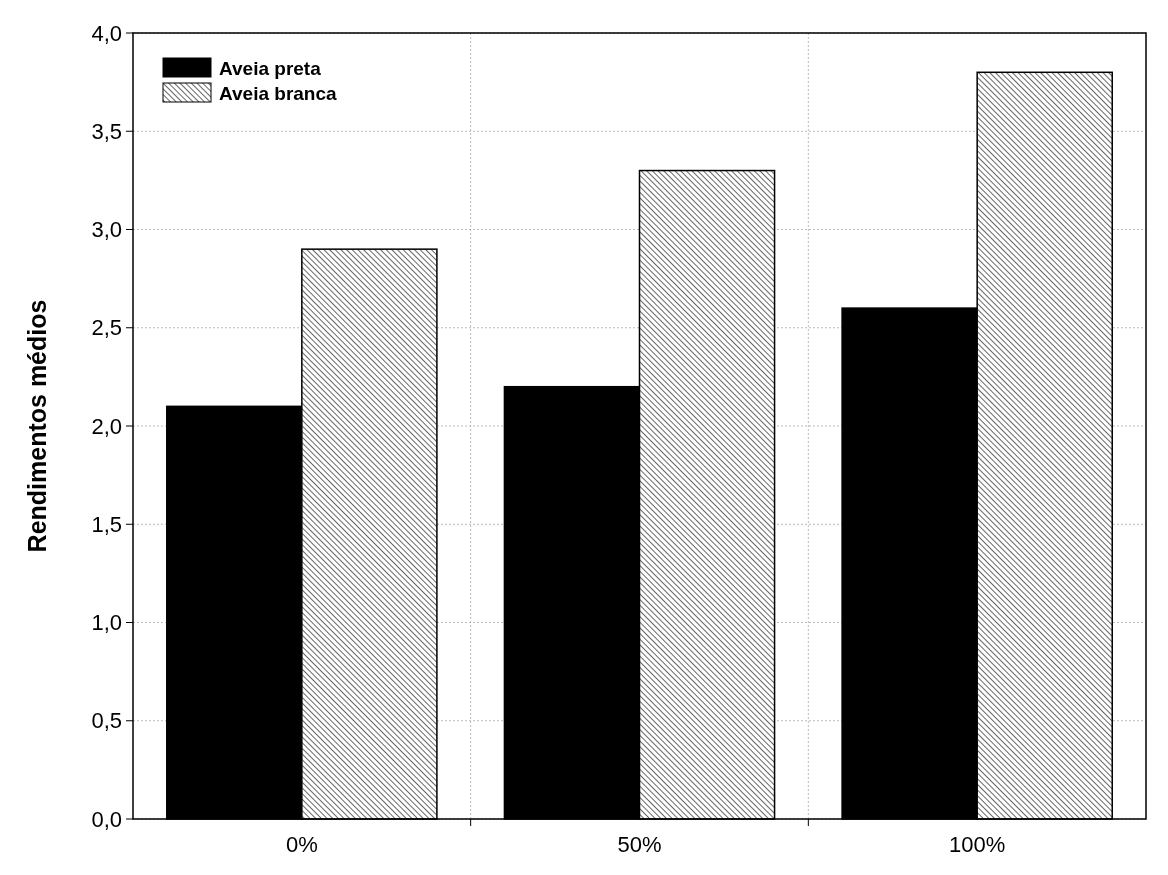 The height and width of the screenshot is (875, 1168). Describe the element at coordinates (977, 844) in the screenshot. I see `x-tick-label: 100%` at that location.